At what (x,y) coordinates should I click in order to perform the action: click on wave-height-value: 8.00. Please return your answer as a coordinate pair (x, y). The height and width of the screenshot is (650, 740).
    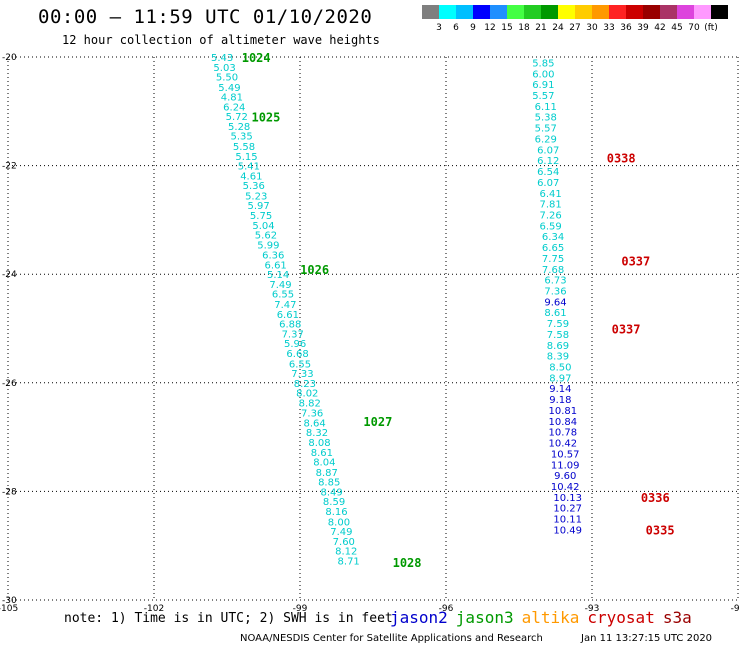
    Looking at the image, I should click on (339, 522).